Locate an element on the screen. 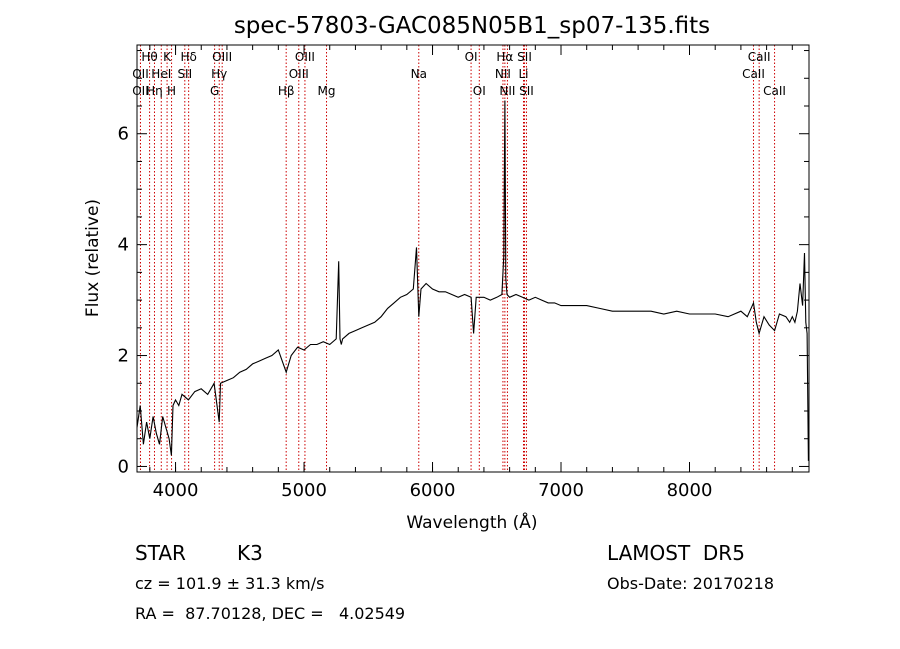 This screenshot has width=900, height=649. x-tick-label: 8000 is located at coordinates (690, 490).